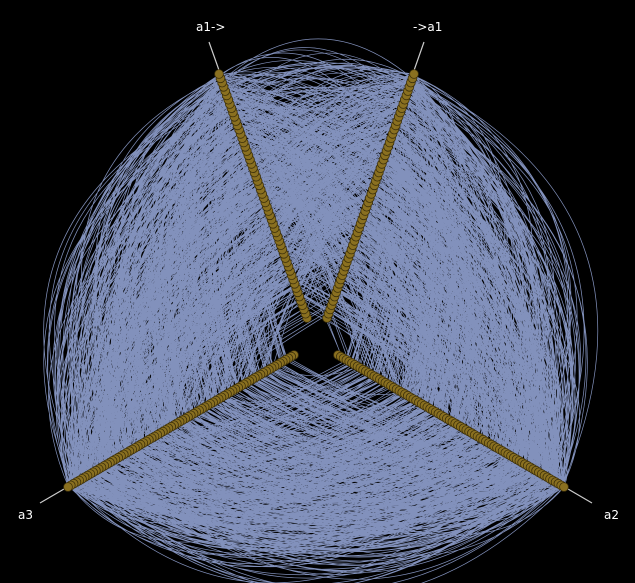 The width and height of the screenshot is (635, 583). I want to click on axis-label-a1-in: ->a1, so click(428, 27).